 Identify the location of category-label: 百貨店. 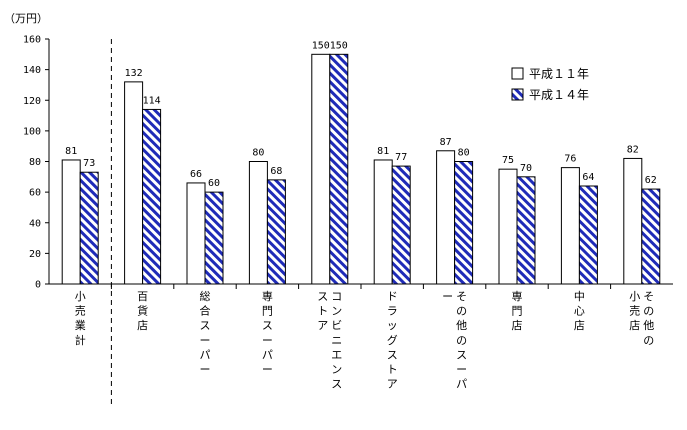
(142, 311).